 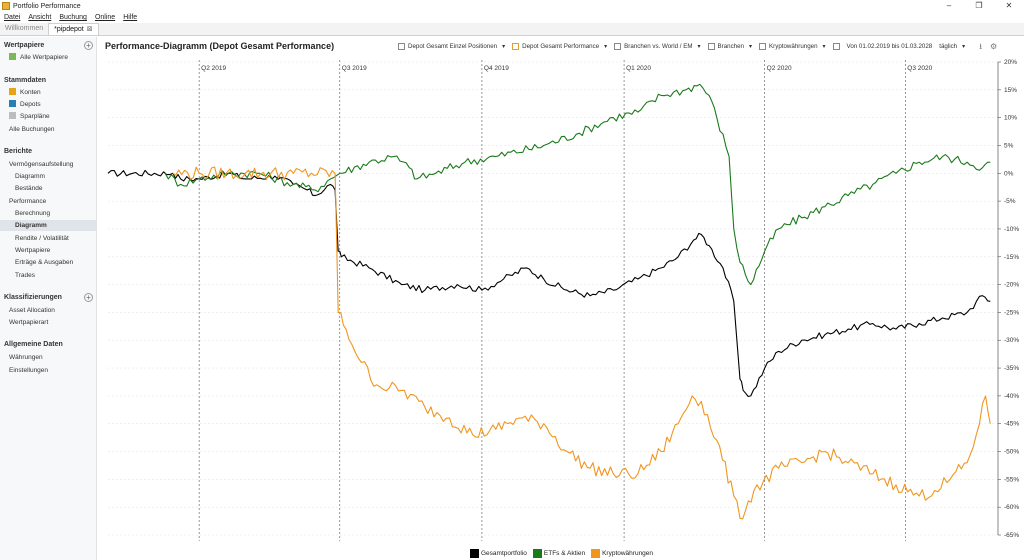 I want to click on toolbar-label: Branchen, so click(x=731, y=46).